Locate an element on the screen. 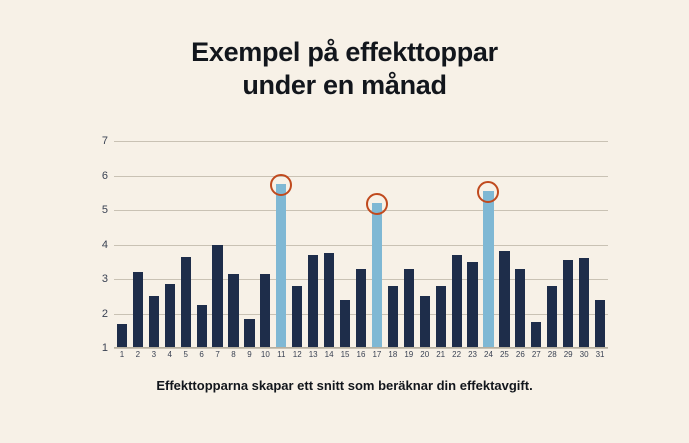 This screenshot has height=443, width=689. x-axis-label-20: 20 is located at coordinates (425, 354).